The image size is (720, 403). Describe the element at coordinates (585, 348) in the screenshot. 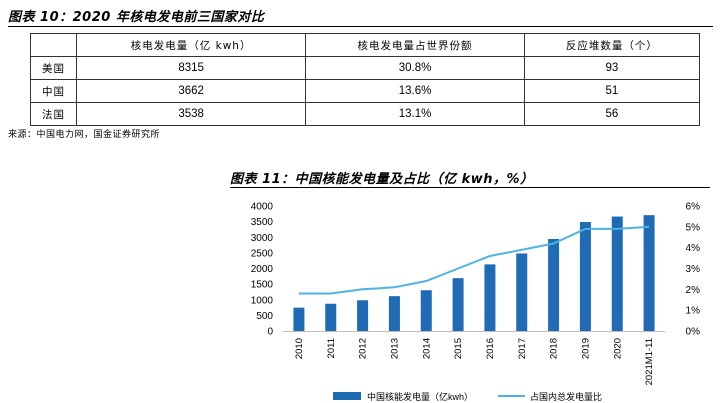

I see `x-tick-label: 2019` at that location.